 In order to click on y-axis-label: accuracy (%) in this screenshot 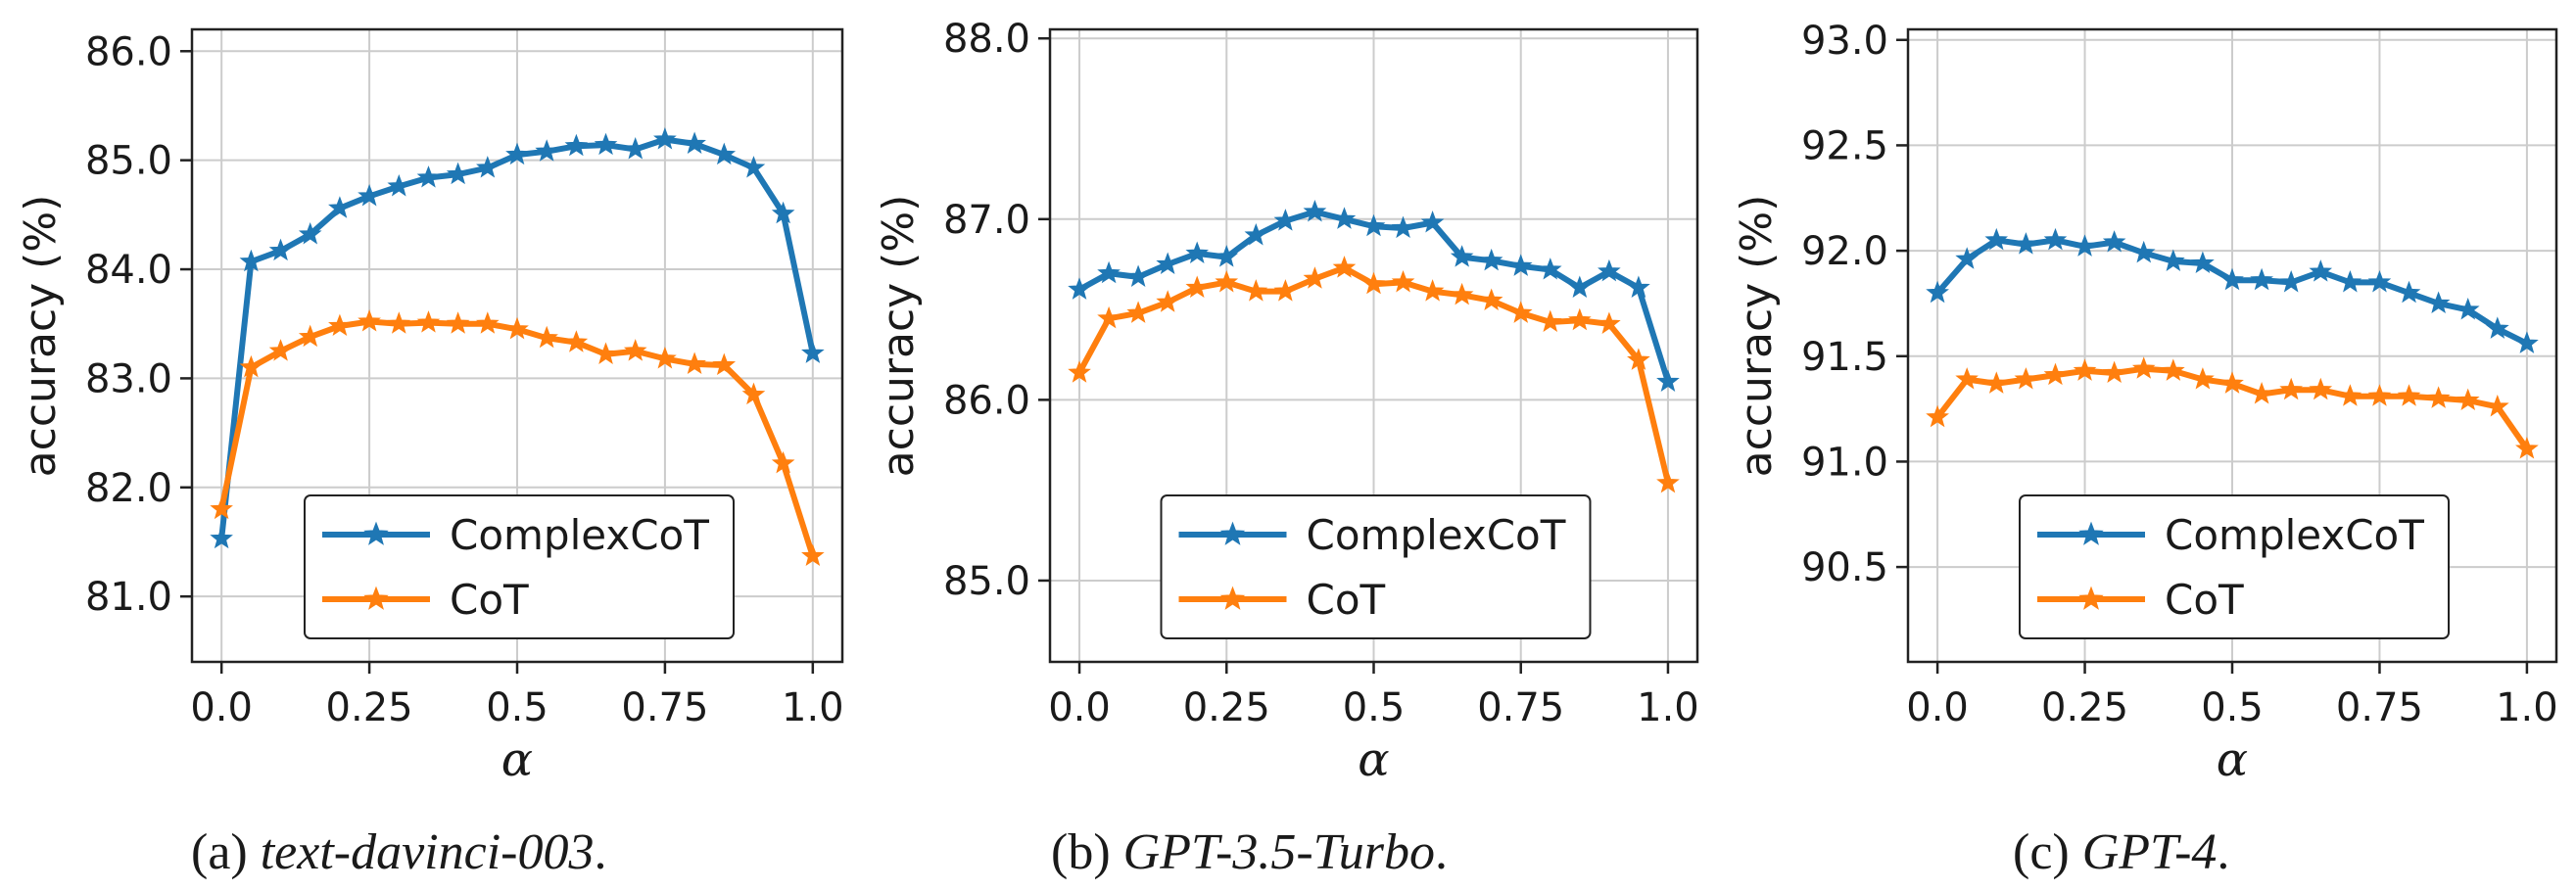, I will do `click(41, 336)`.